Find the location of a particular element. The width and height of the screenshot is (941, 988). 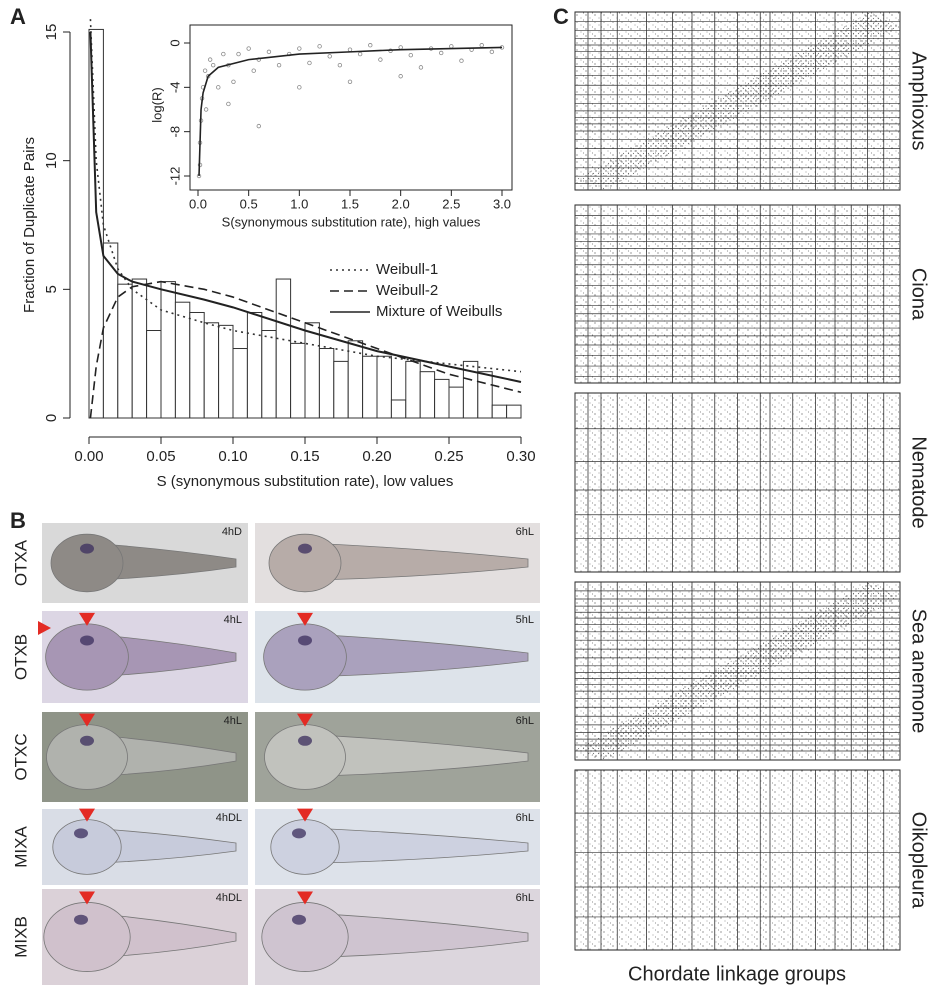

y-tick-label: 0 is located at coordinates (51, 418).